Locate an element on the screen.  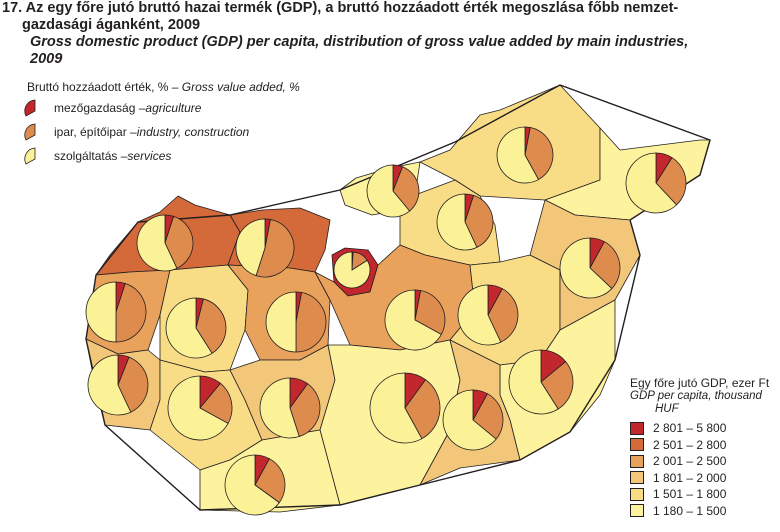
gdp-class-6: 1 180 – 1 500 is located at coordinates (704, 511).